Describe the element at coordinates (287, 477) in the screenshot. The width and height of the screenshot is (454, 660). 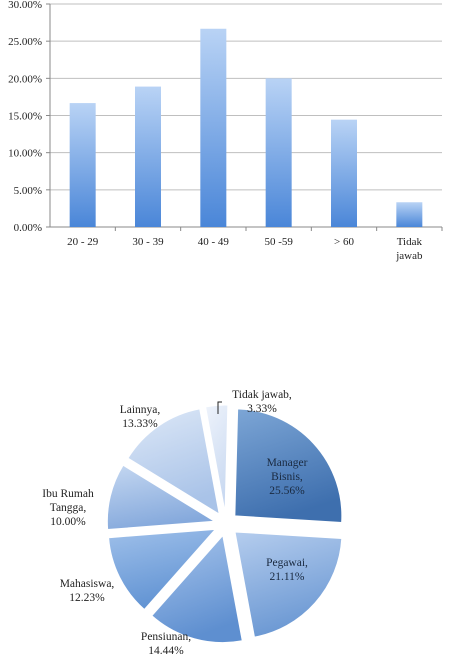
I see `pie-slice-label: Manager Bisnis, 25.56%` at that location.